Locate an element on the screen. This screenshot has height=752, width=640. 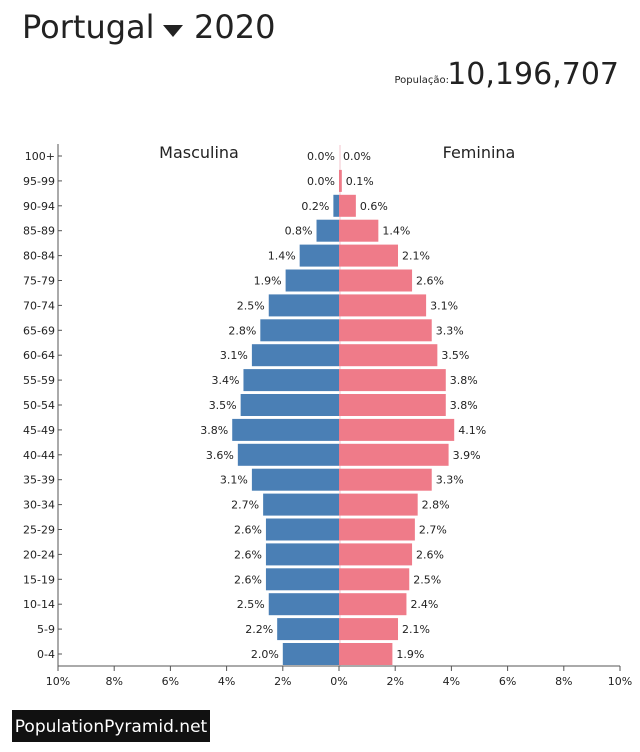
x-tick-label: 6% is located at coordinates (507, 681).